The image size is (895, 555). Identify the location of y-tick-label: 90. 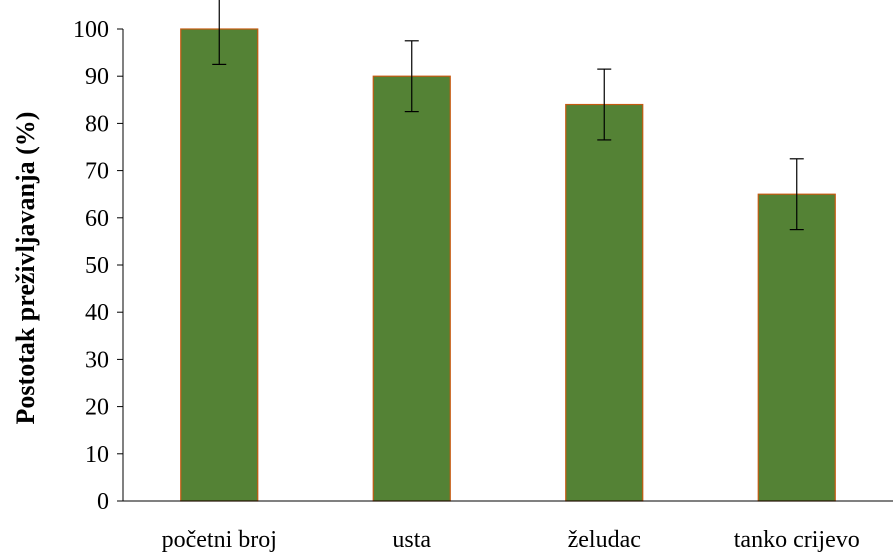
(97, 77).